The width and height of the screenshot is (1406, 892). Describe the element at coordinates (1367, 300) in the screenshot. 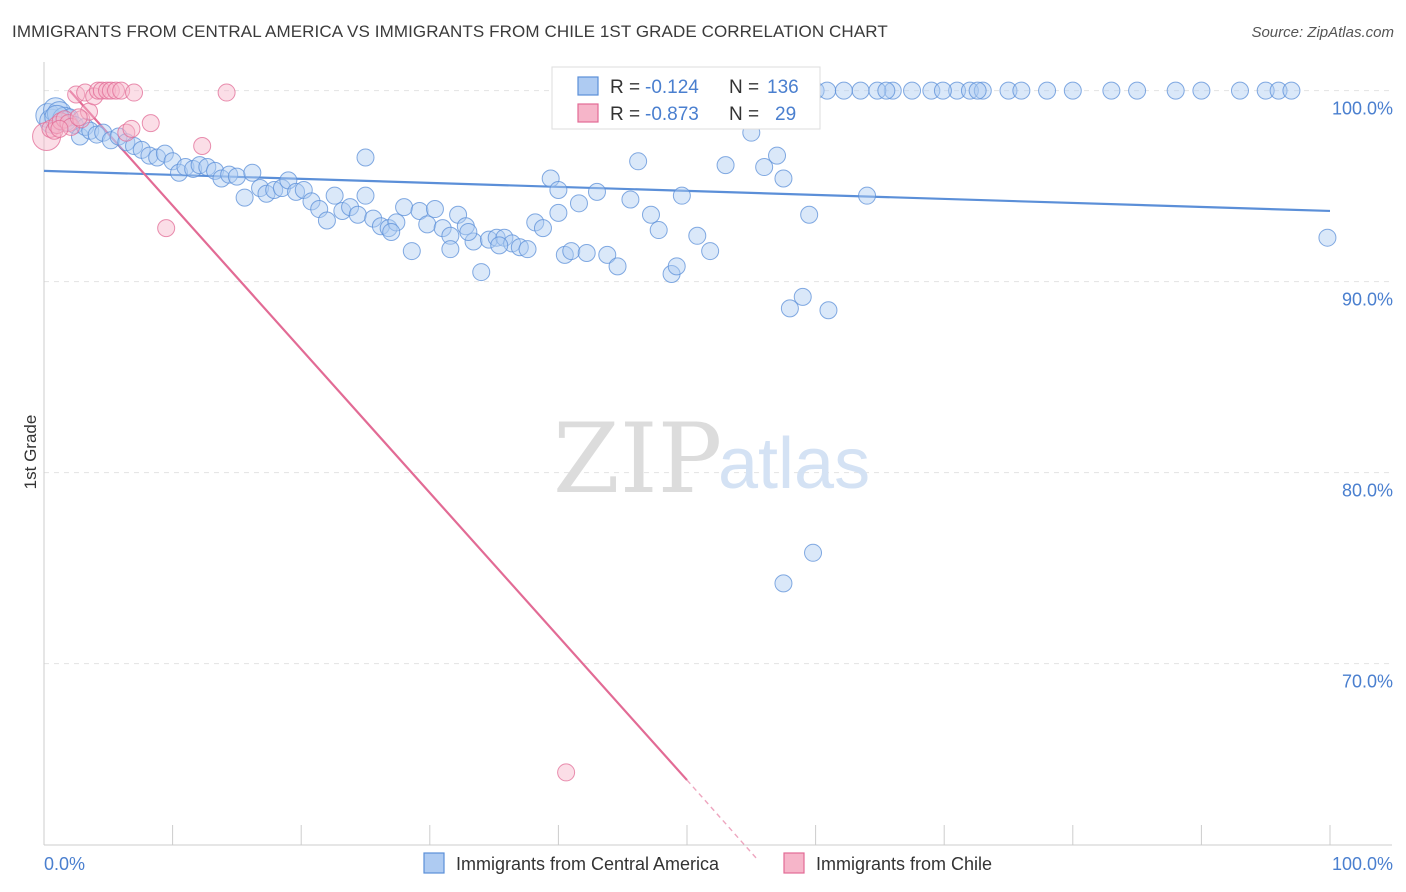

I see `y-tick-label-1: 90.0%` at that location.